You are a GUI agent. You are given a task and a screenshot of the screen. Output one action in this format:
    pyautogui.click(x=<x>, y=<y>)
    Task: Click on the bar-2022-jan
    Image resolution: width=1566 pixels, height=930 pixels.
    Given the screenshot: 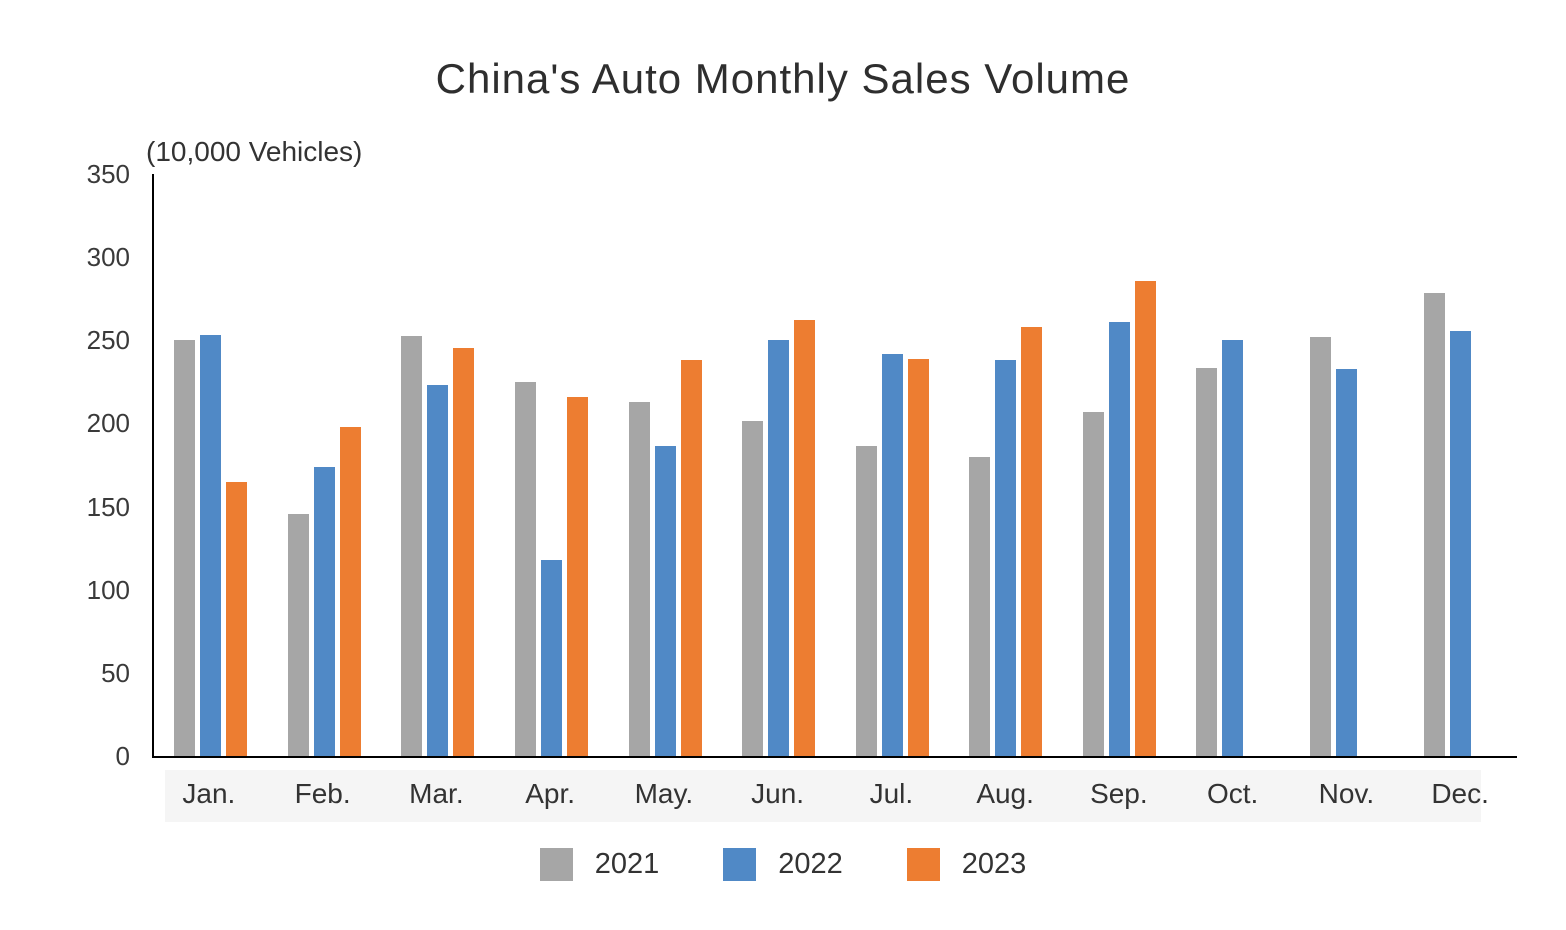 What is the action you would take?
    pyautogui.click(x=211, y=545)
    